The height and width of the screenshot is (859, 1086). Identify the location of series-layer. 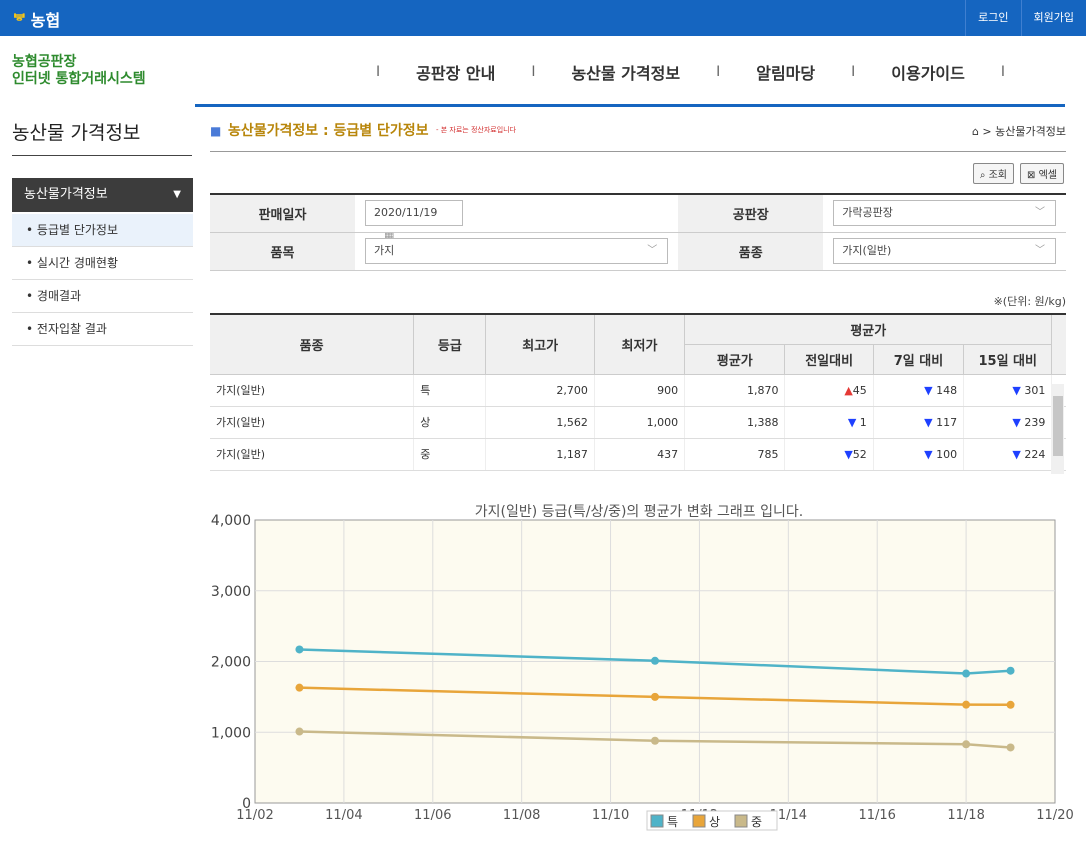
(655, 698).